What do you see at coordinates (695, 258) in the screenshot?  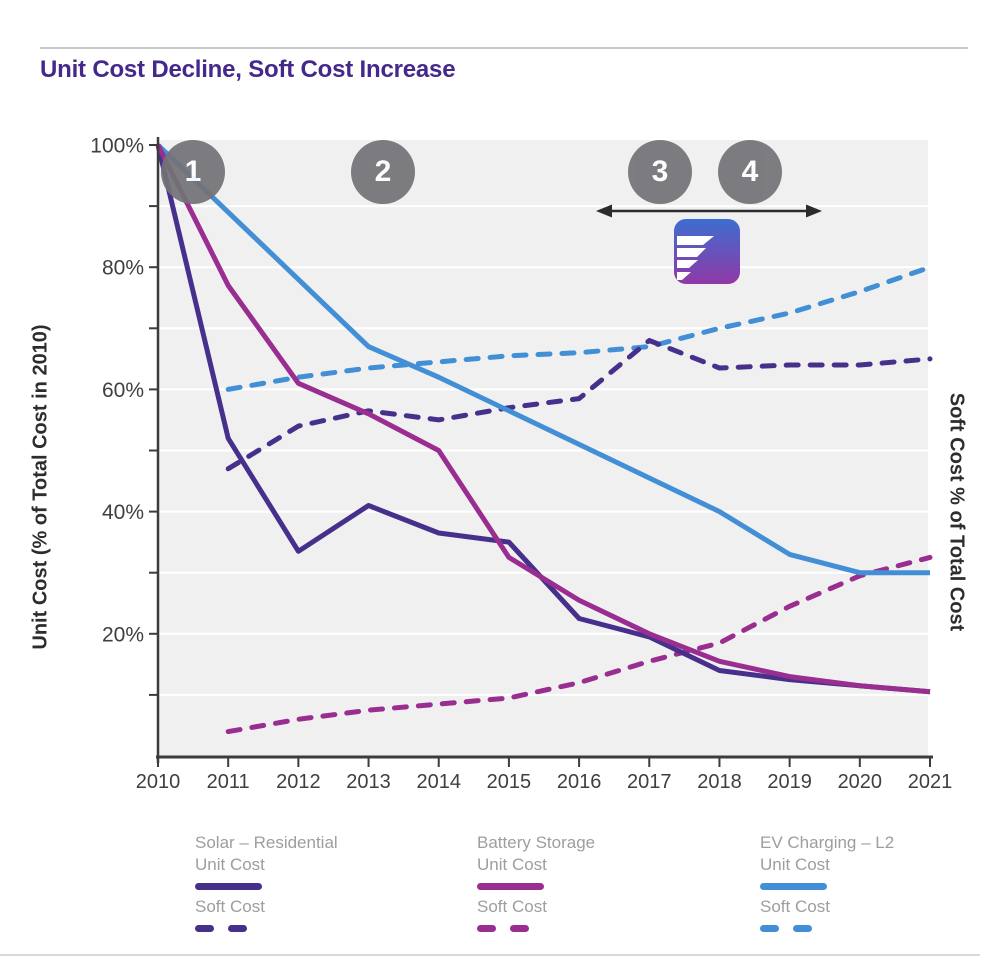 I see `logo-stripes-icon` at bounding box center [695, 258].